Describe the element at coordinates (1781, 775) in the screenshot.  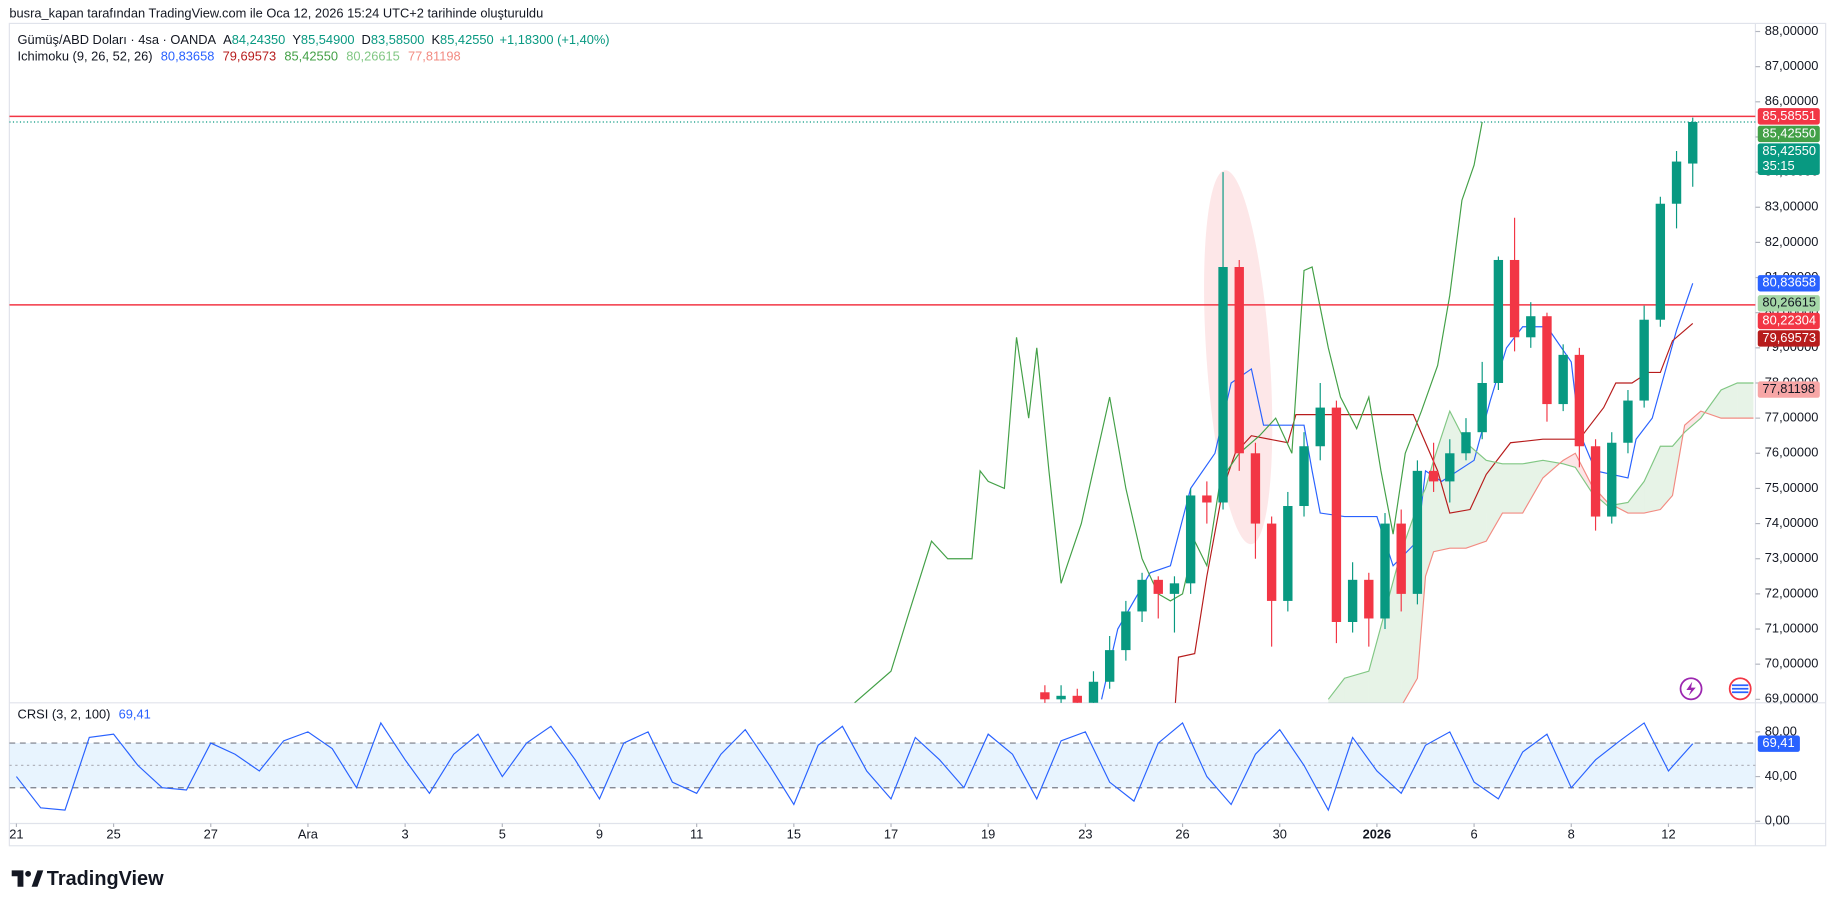
I see `crsi-y-tick-label: 40,00` at that location.